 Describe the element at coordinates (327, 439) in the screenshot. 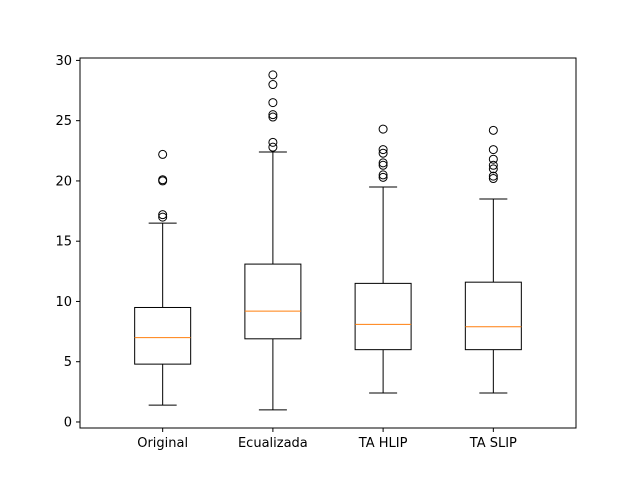

I see `x-axis: Original Ecualizada TA HLIP TA SLIP` at that location.